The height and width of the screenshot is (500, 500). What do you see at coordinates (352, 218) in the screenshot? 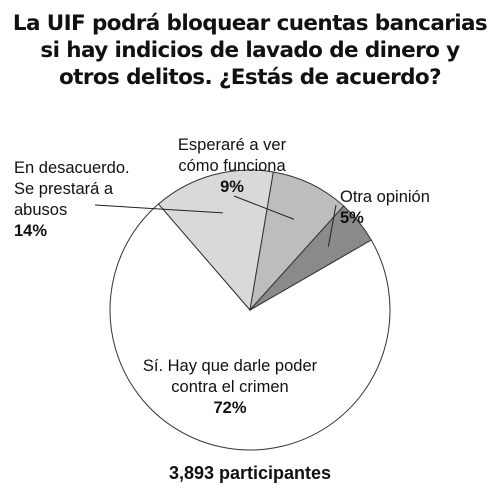
I see `label-otra-value: 5%` at bounding box center [352, 218].